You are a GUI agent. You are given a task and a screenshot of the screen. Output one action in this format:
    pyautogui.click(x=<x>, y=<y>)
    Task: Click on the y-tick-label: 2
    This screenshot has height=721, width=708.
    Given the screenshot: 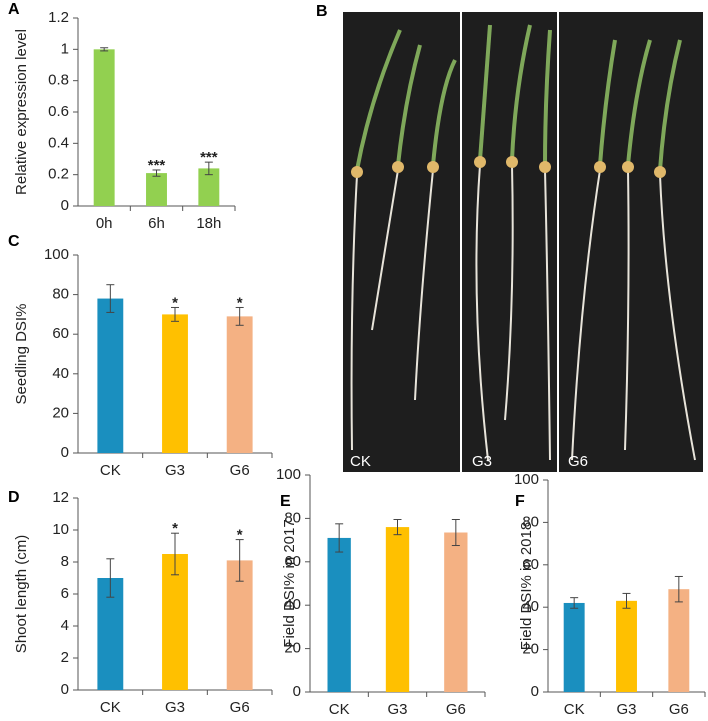 What is the action you would take?
    pyautogui.click(x=65, y=657)
    